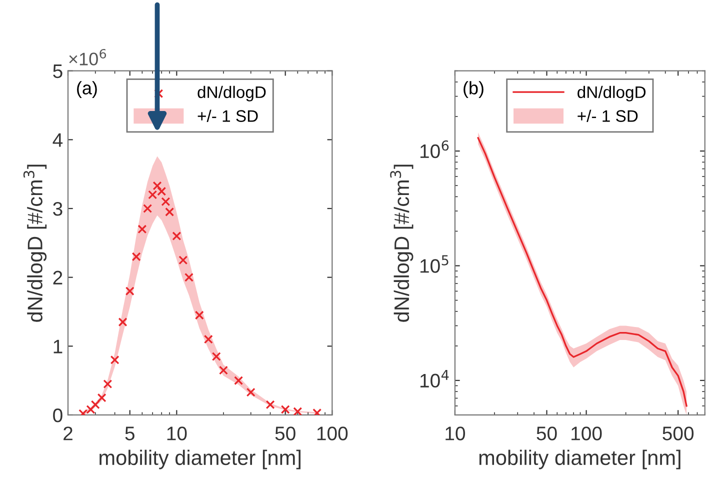 This screenshot has height=484, width=712. I want to click on y-tick-label: 5, so click(57, 71).